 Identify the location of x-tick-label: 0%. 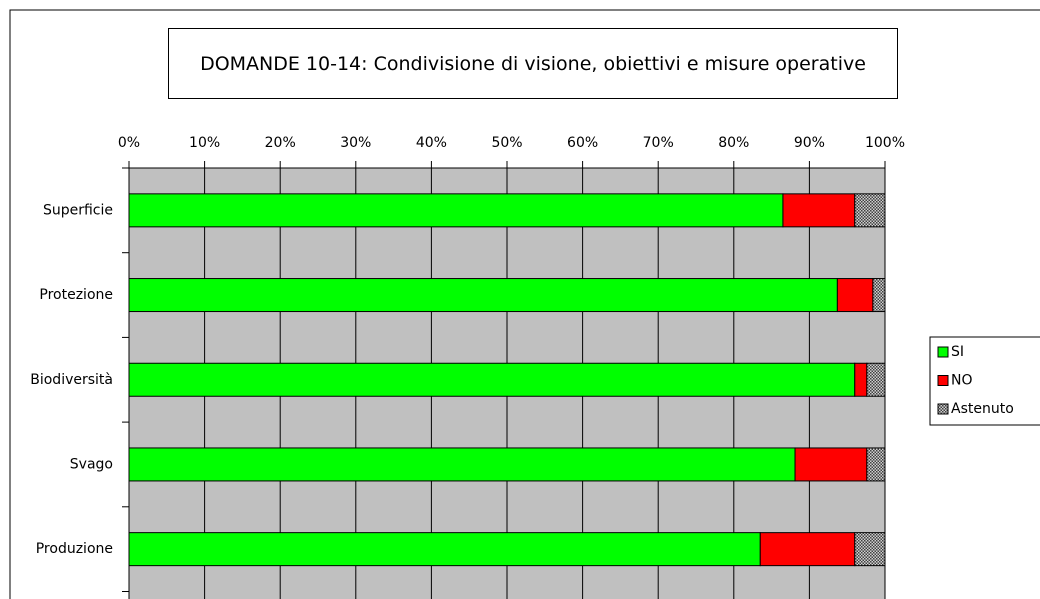
(129, 143).